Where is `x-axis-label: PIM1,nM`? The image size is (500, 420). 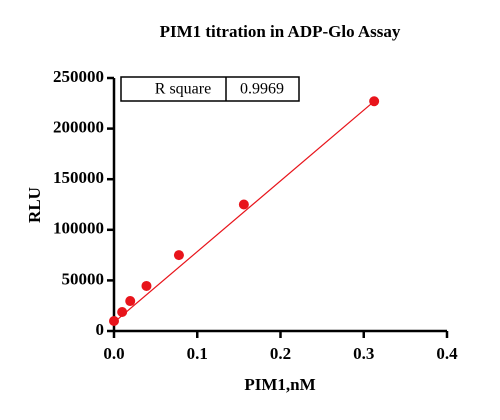 x-axis-label: PIM1,nM is located at coordinates (279, 384).